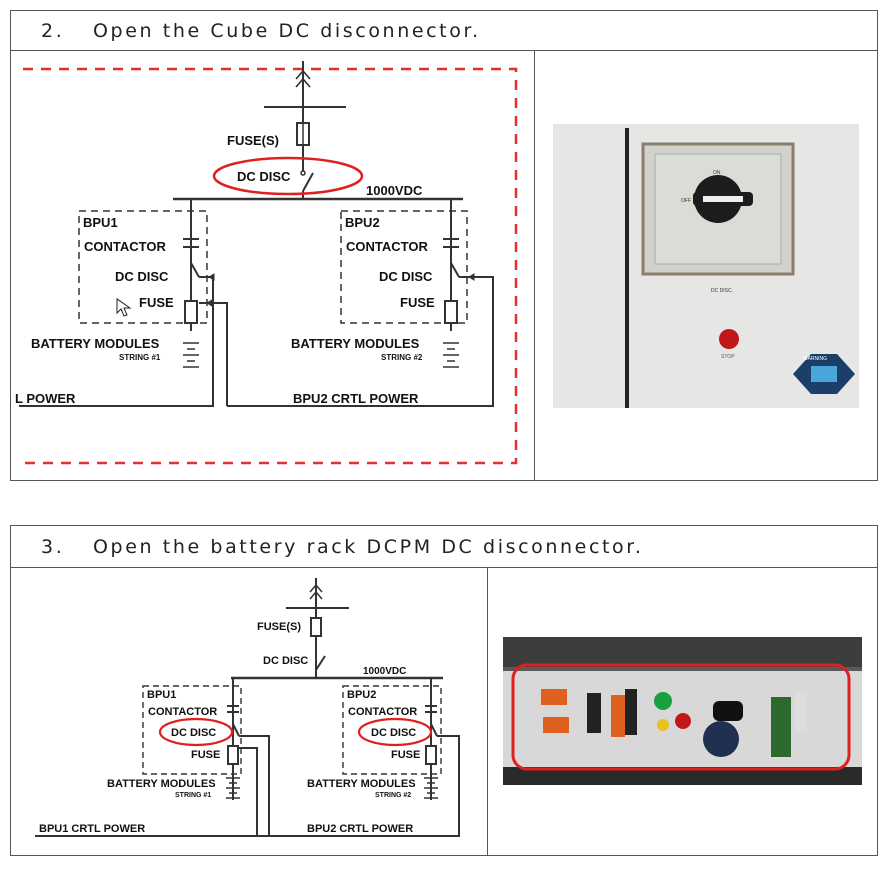  Describe the element at coordinates (404, 267) in the screenshot. I see `bpu2-box` at that location.